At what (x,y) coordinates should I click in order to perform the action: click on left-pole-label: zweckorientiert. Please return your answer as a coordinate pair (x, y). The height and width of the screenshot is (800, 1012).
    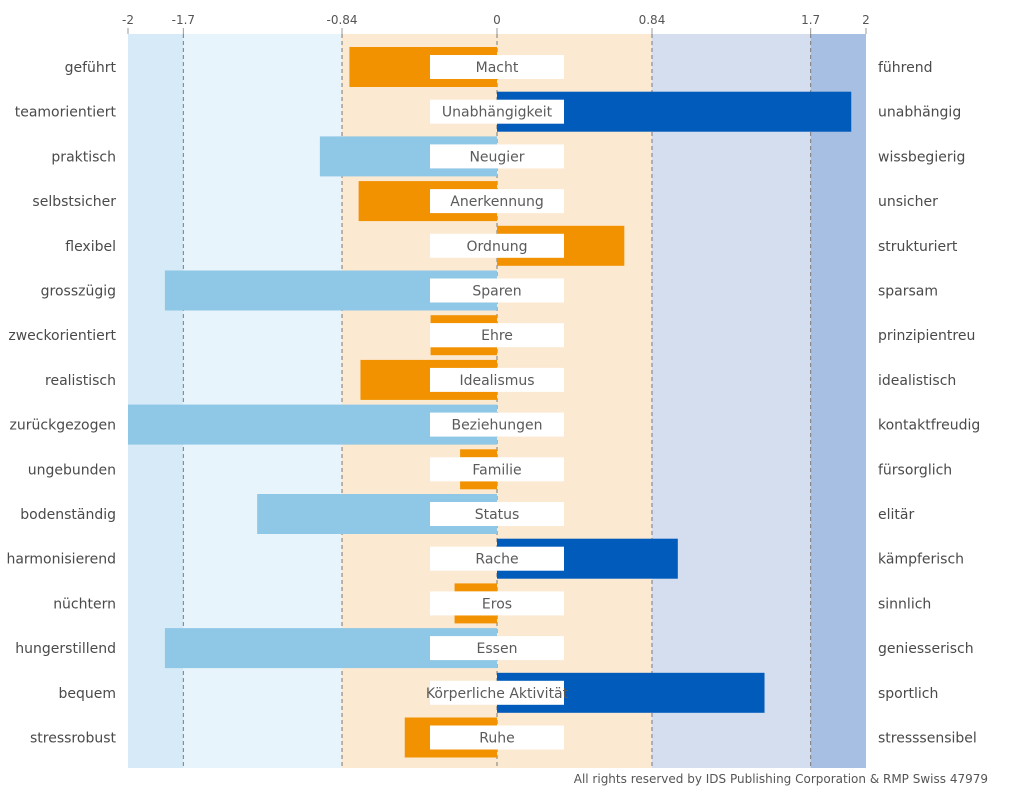
    Looking at the image, I should click on (62, 336).